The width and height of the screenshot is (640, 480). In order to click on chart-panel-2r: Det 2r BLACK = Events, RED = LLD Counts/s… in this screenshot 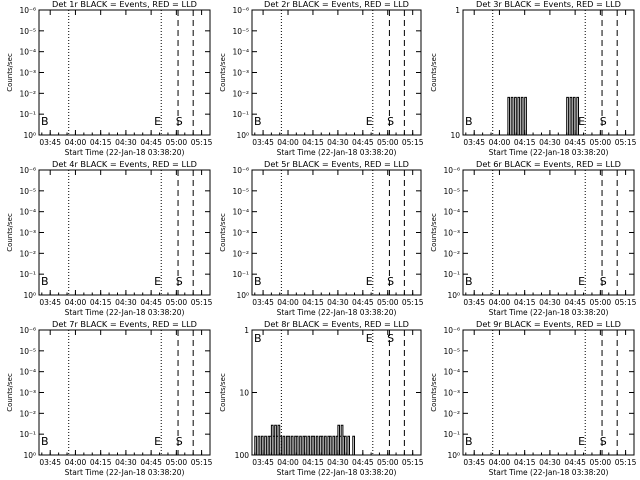, I will do `click(321, 78)`.